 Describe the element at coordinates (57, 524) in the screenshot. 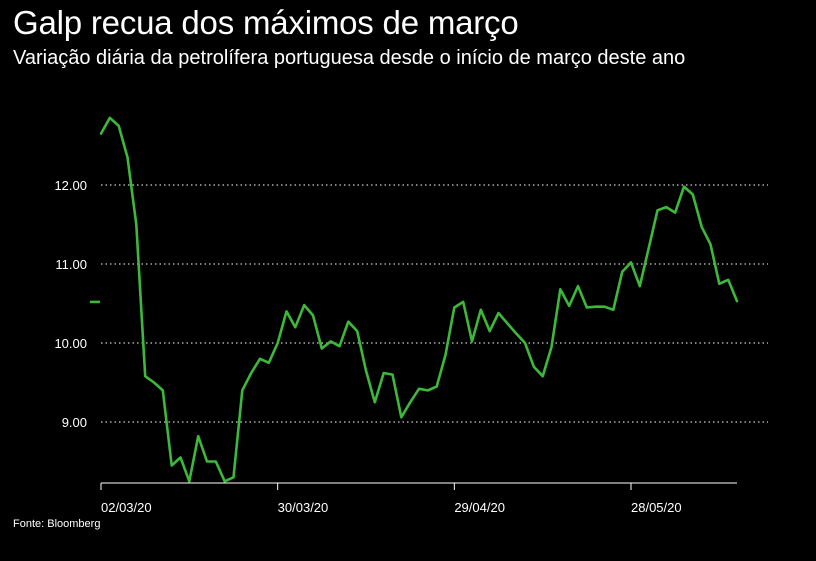

I see `source-note: Fonte: Bloomberg` at that location.